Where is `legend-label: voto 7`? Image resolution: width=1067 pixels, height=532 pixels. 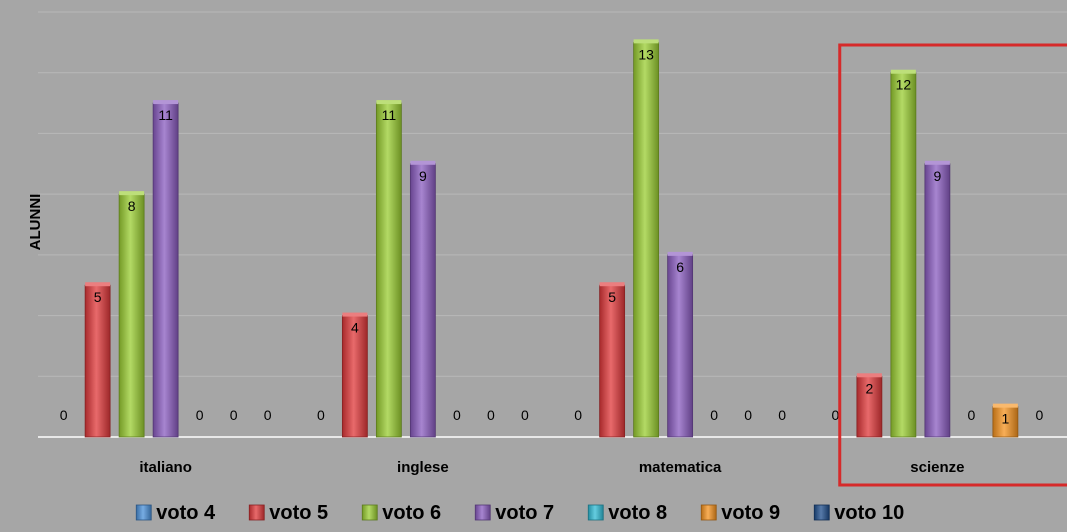
legend-label: voto 7 is located at coordinates (524, 513).